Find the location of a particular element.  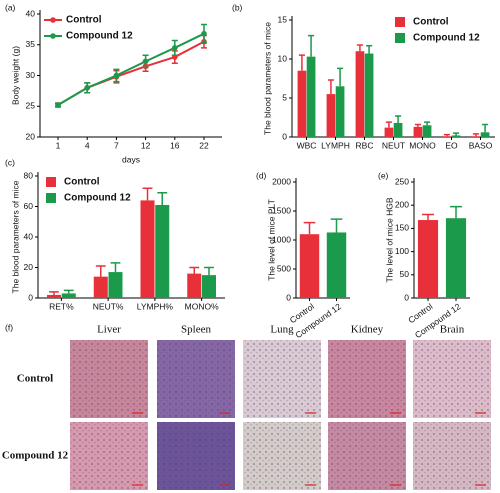

legend-label: Control is located at coordinates (84, 20).